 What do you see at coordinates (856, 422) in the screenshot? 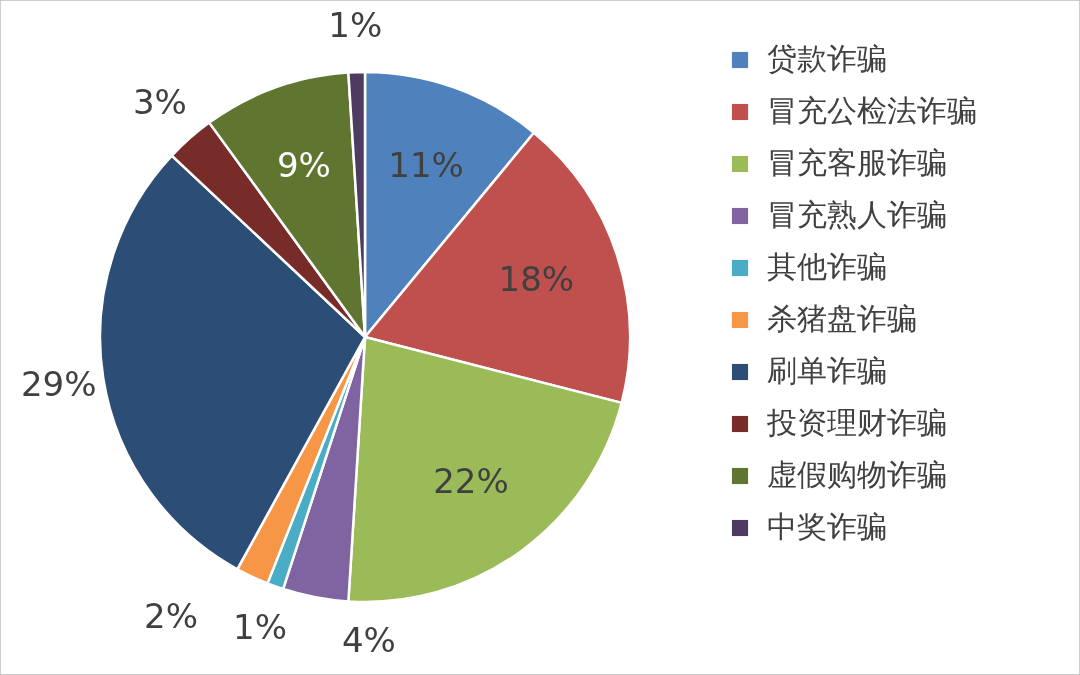
I see `legend-label: 投资理财诈骗` at bounding box center [856, 422].